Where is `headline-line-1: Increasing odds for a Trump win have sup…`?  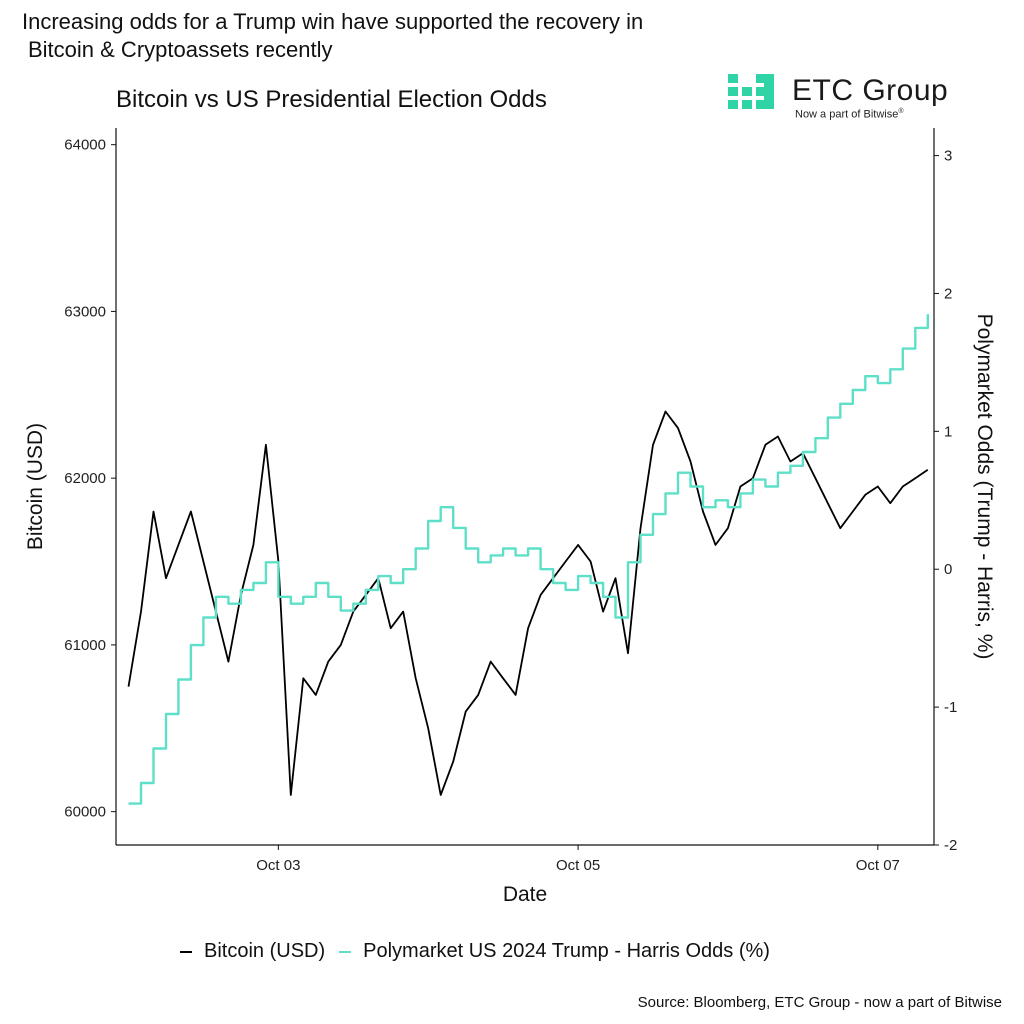 headline-line-1: Increasing odds for a Trump win have sup… is located at coordinates (333, 21).